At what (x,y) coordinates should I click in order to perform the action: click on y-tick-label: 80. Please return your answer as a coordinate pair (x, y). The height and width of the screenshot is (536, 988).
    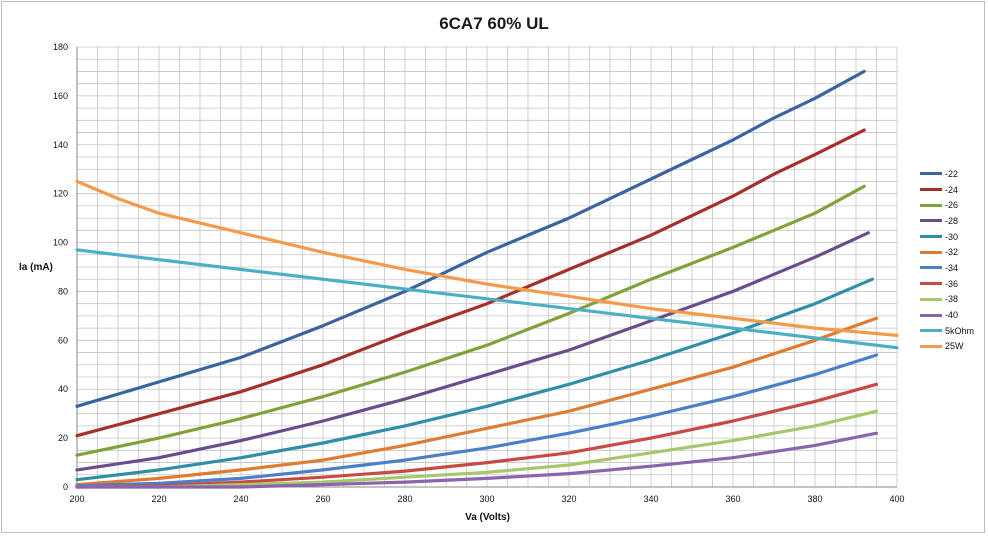
    Looking at the image, I should click on (63, 291).